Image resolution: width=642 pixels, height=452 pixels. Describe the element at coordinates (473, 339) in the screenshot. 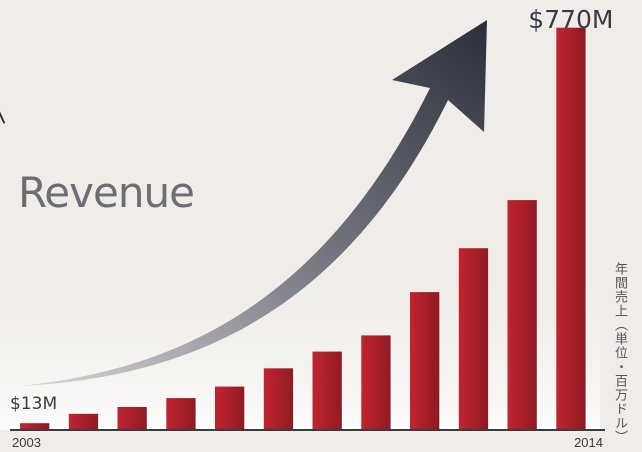

I see `bar-2012` at that location.